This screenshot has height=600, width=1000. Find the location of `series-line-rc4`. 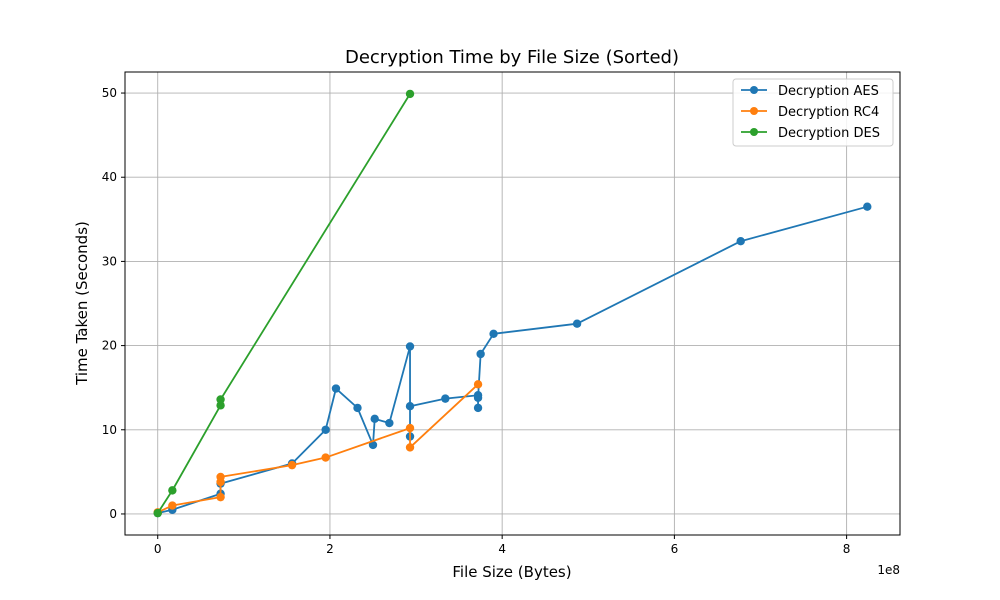

series-line-rc4 is located at coordinates (318, 448).